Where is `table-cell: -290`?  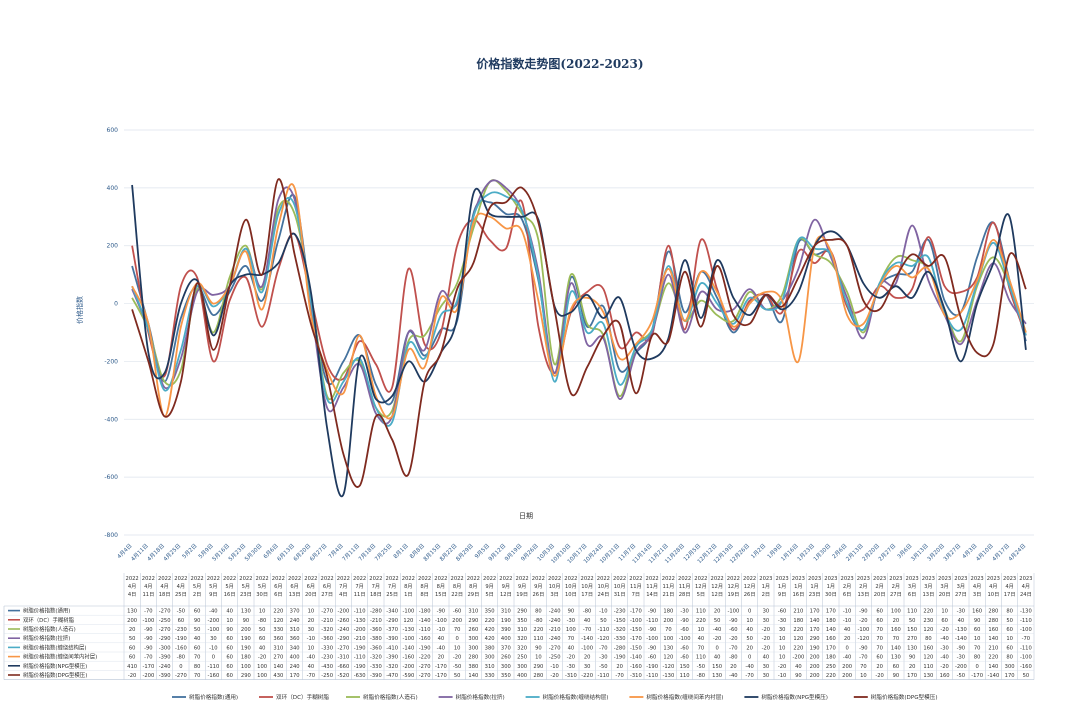 table-cell: -290 is located at coordinates (392, 621).